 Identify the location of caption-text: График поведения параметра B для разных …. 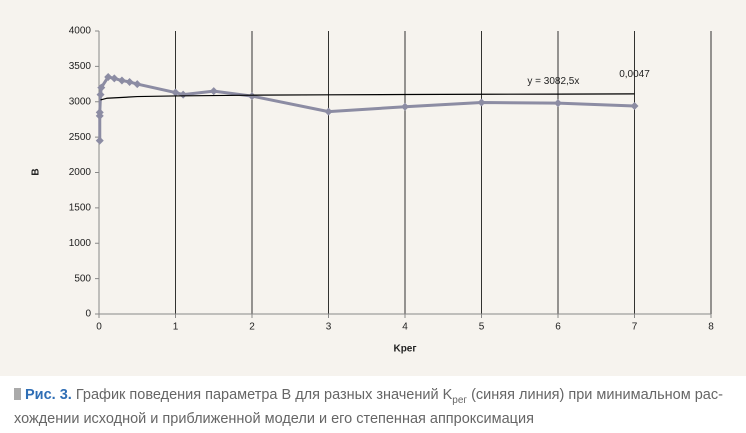
(264, 395).